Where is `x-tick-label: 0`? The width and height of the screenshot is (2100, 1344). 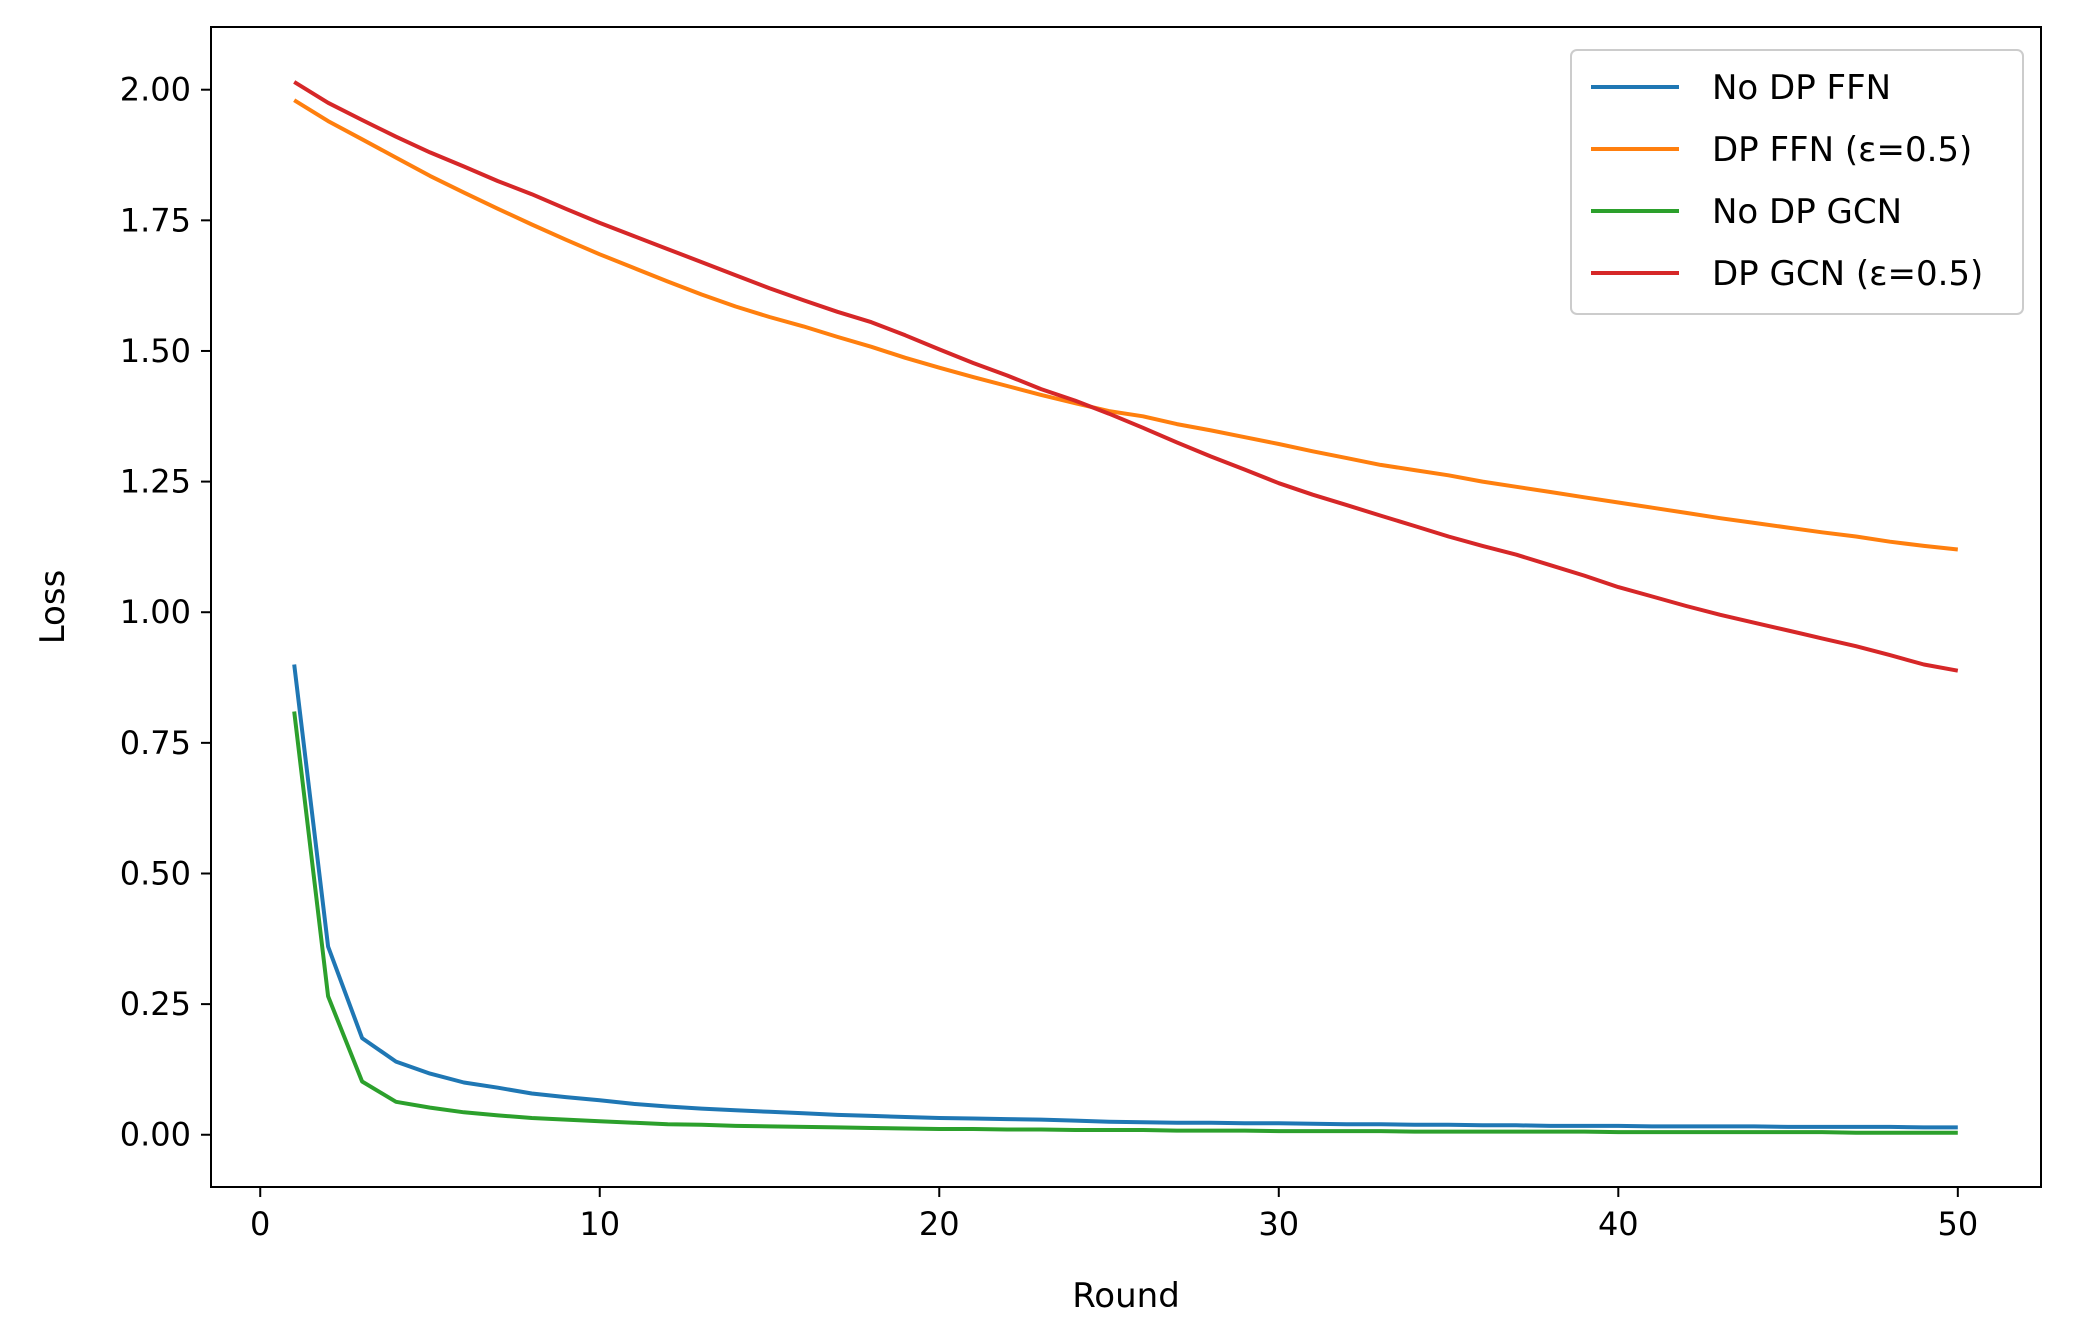 x-tick-label: 0 is located at coordinates (260, 1224).